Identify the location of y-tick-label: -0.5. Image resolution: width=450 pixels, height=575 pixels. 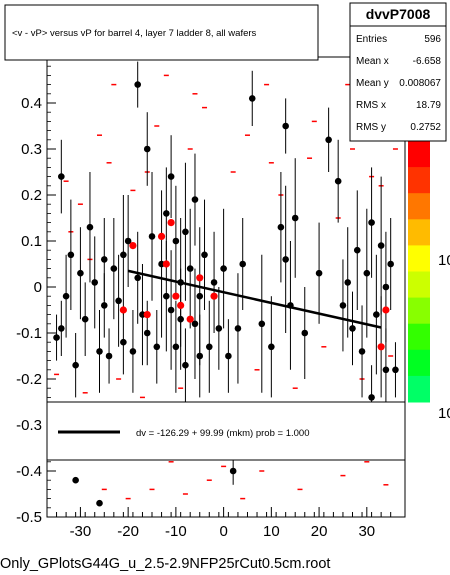
(29, 517).